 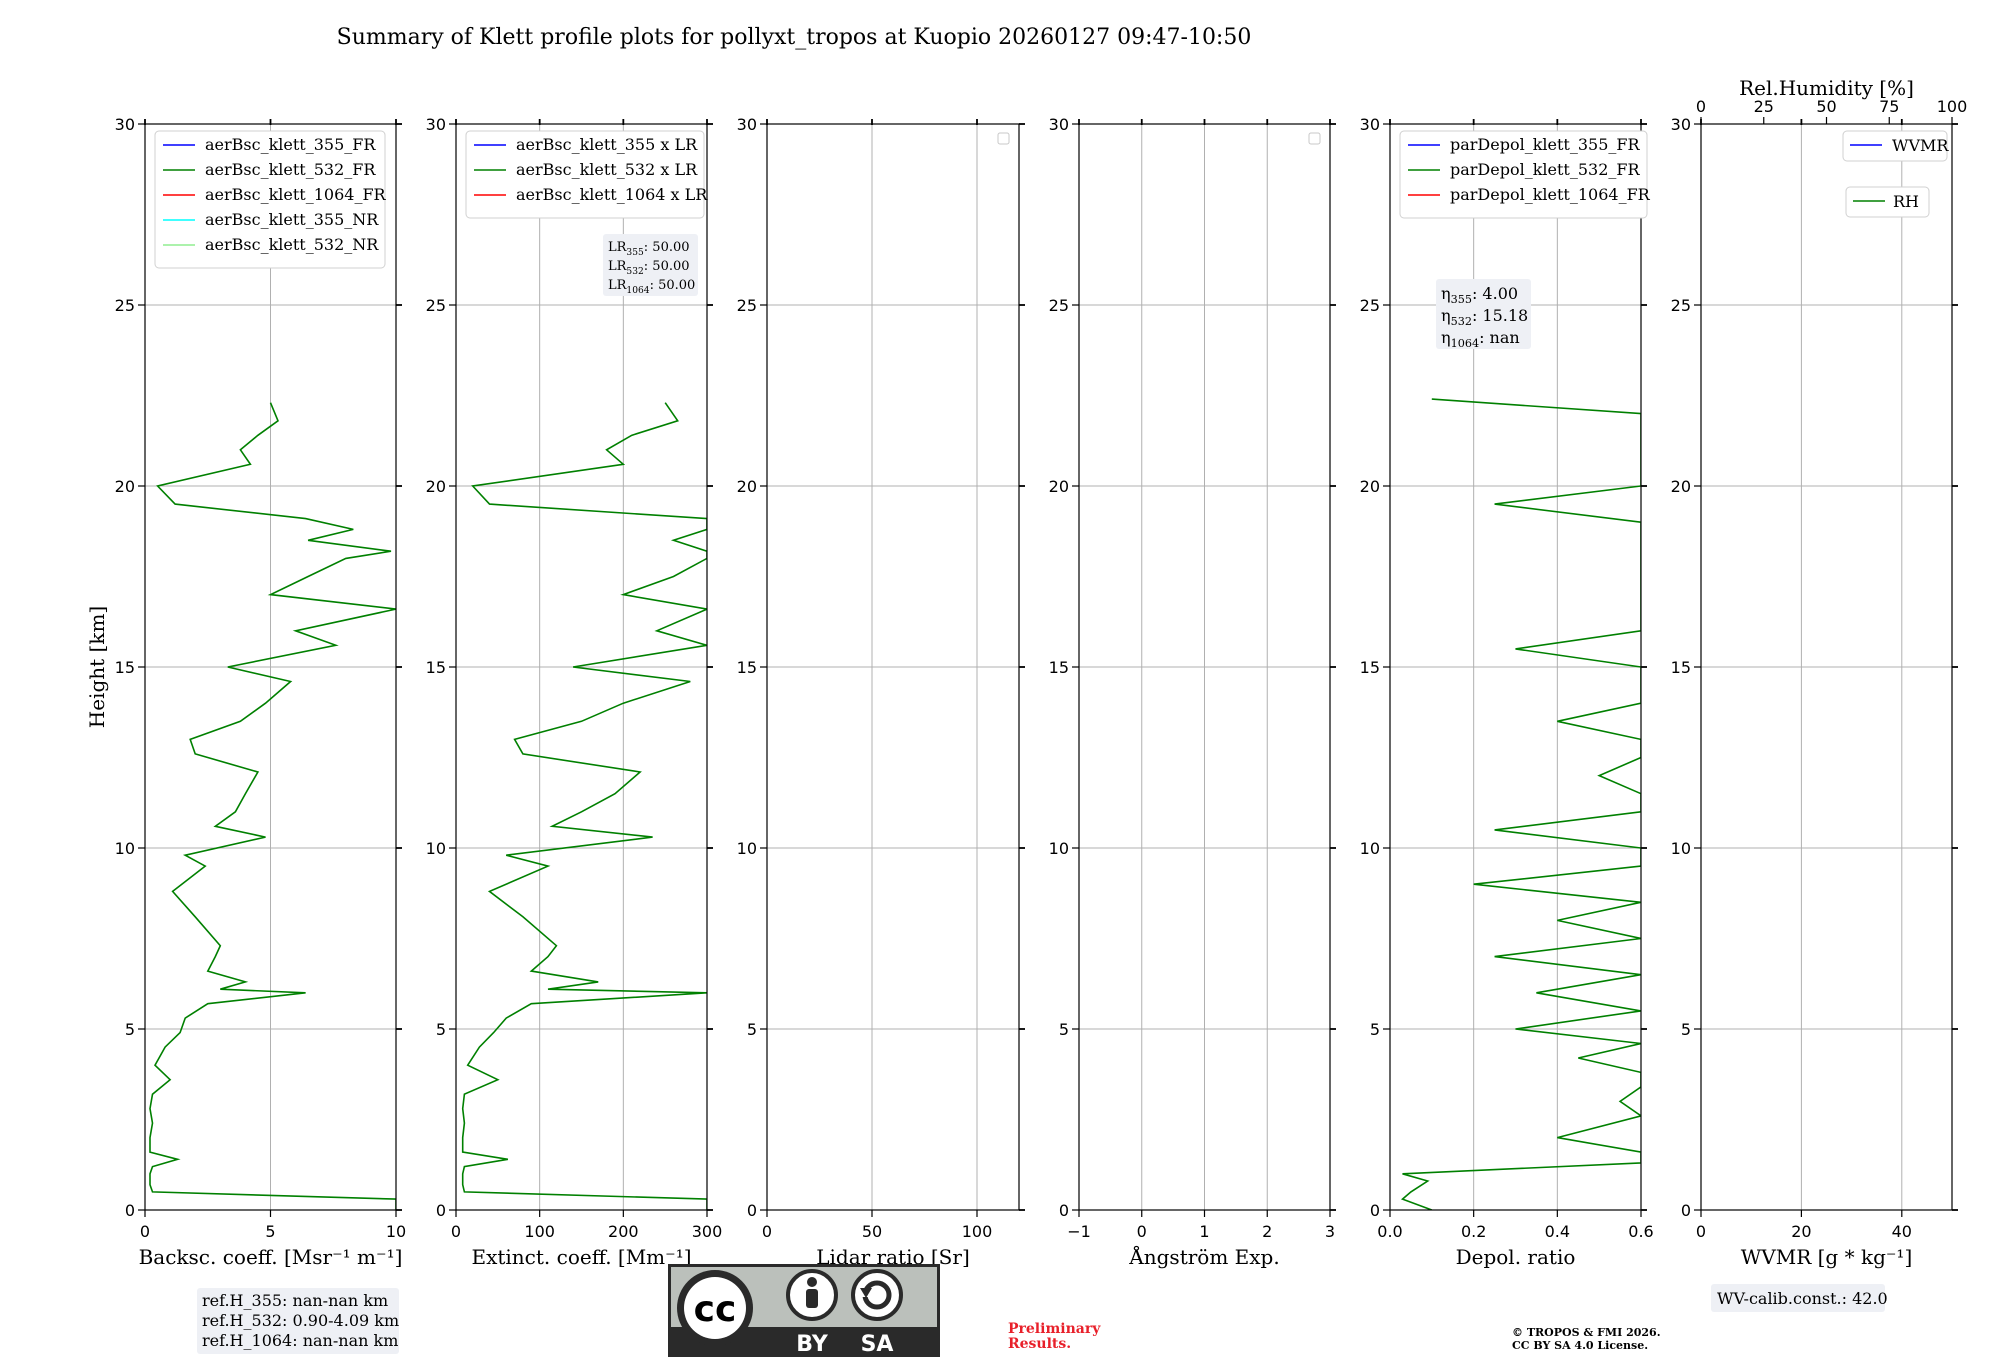 What do you see at coordinates (295, 1300) in the screenshot?
I see `ref-height-text: ref.H_355: nan-nan km` at bounding box center [295, 1300].